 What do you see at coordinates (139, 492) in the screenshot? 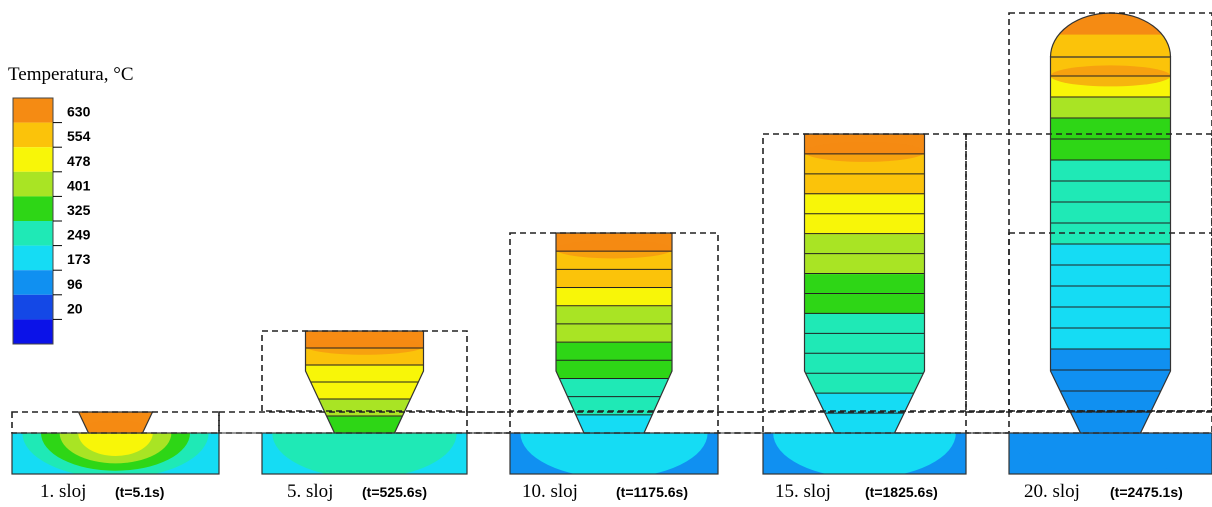
I see `stage-time: (t=5.1s)` at bounding box center [139, 492].